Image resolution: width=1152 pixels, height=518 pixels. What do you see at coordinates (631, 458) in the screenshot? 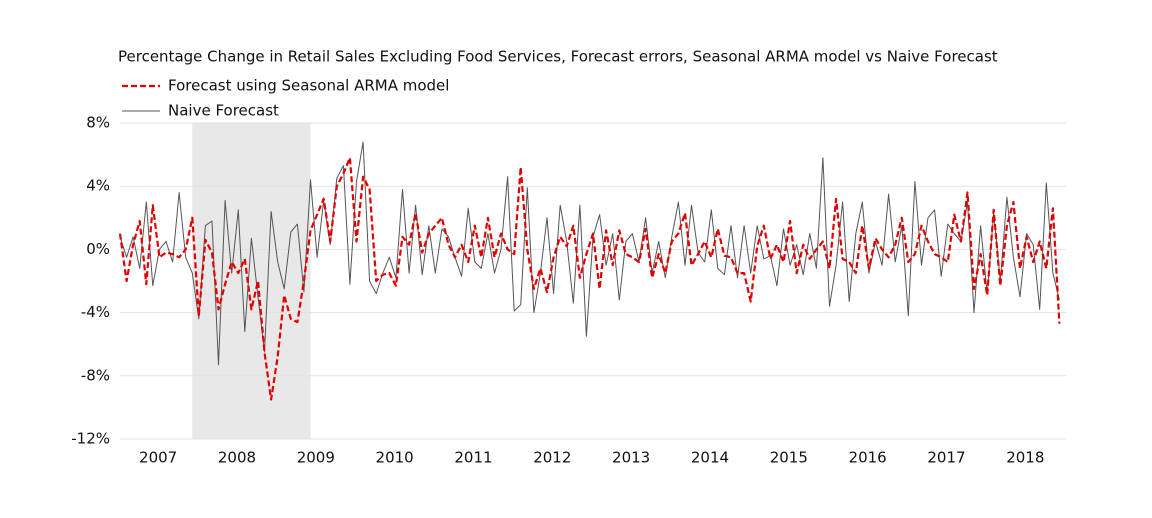
I see `x-tick-label: 2013` at bounding box center [631, 458].